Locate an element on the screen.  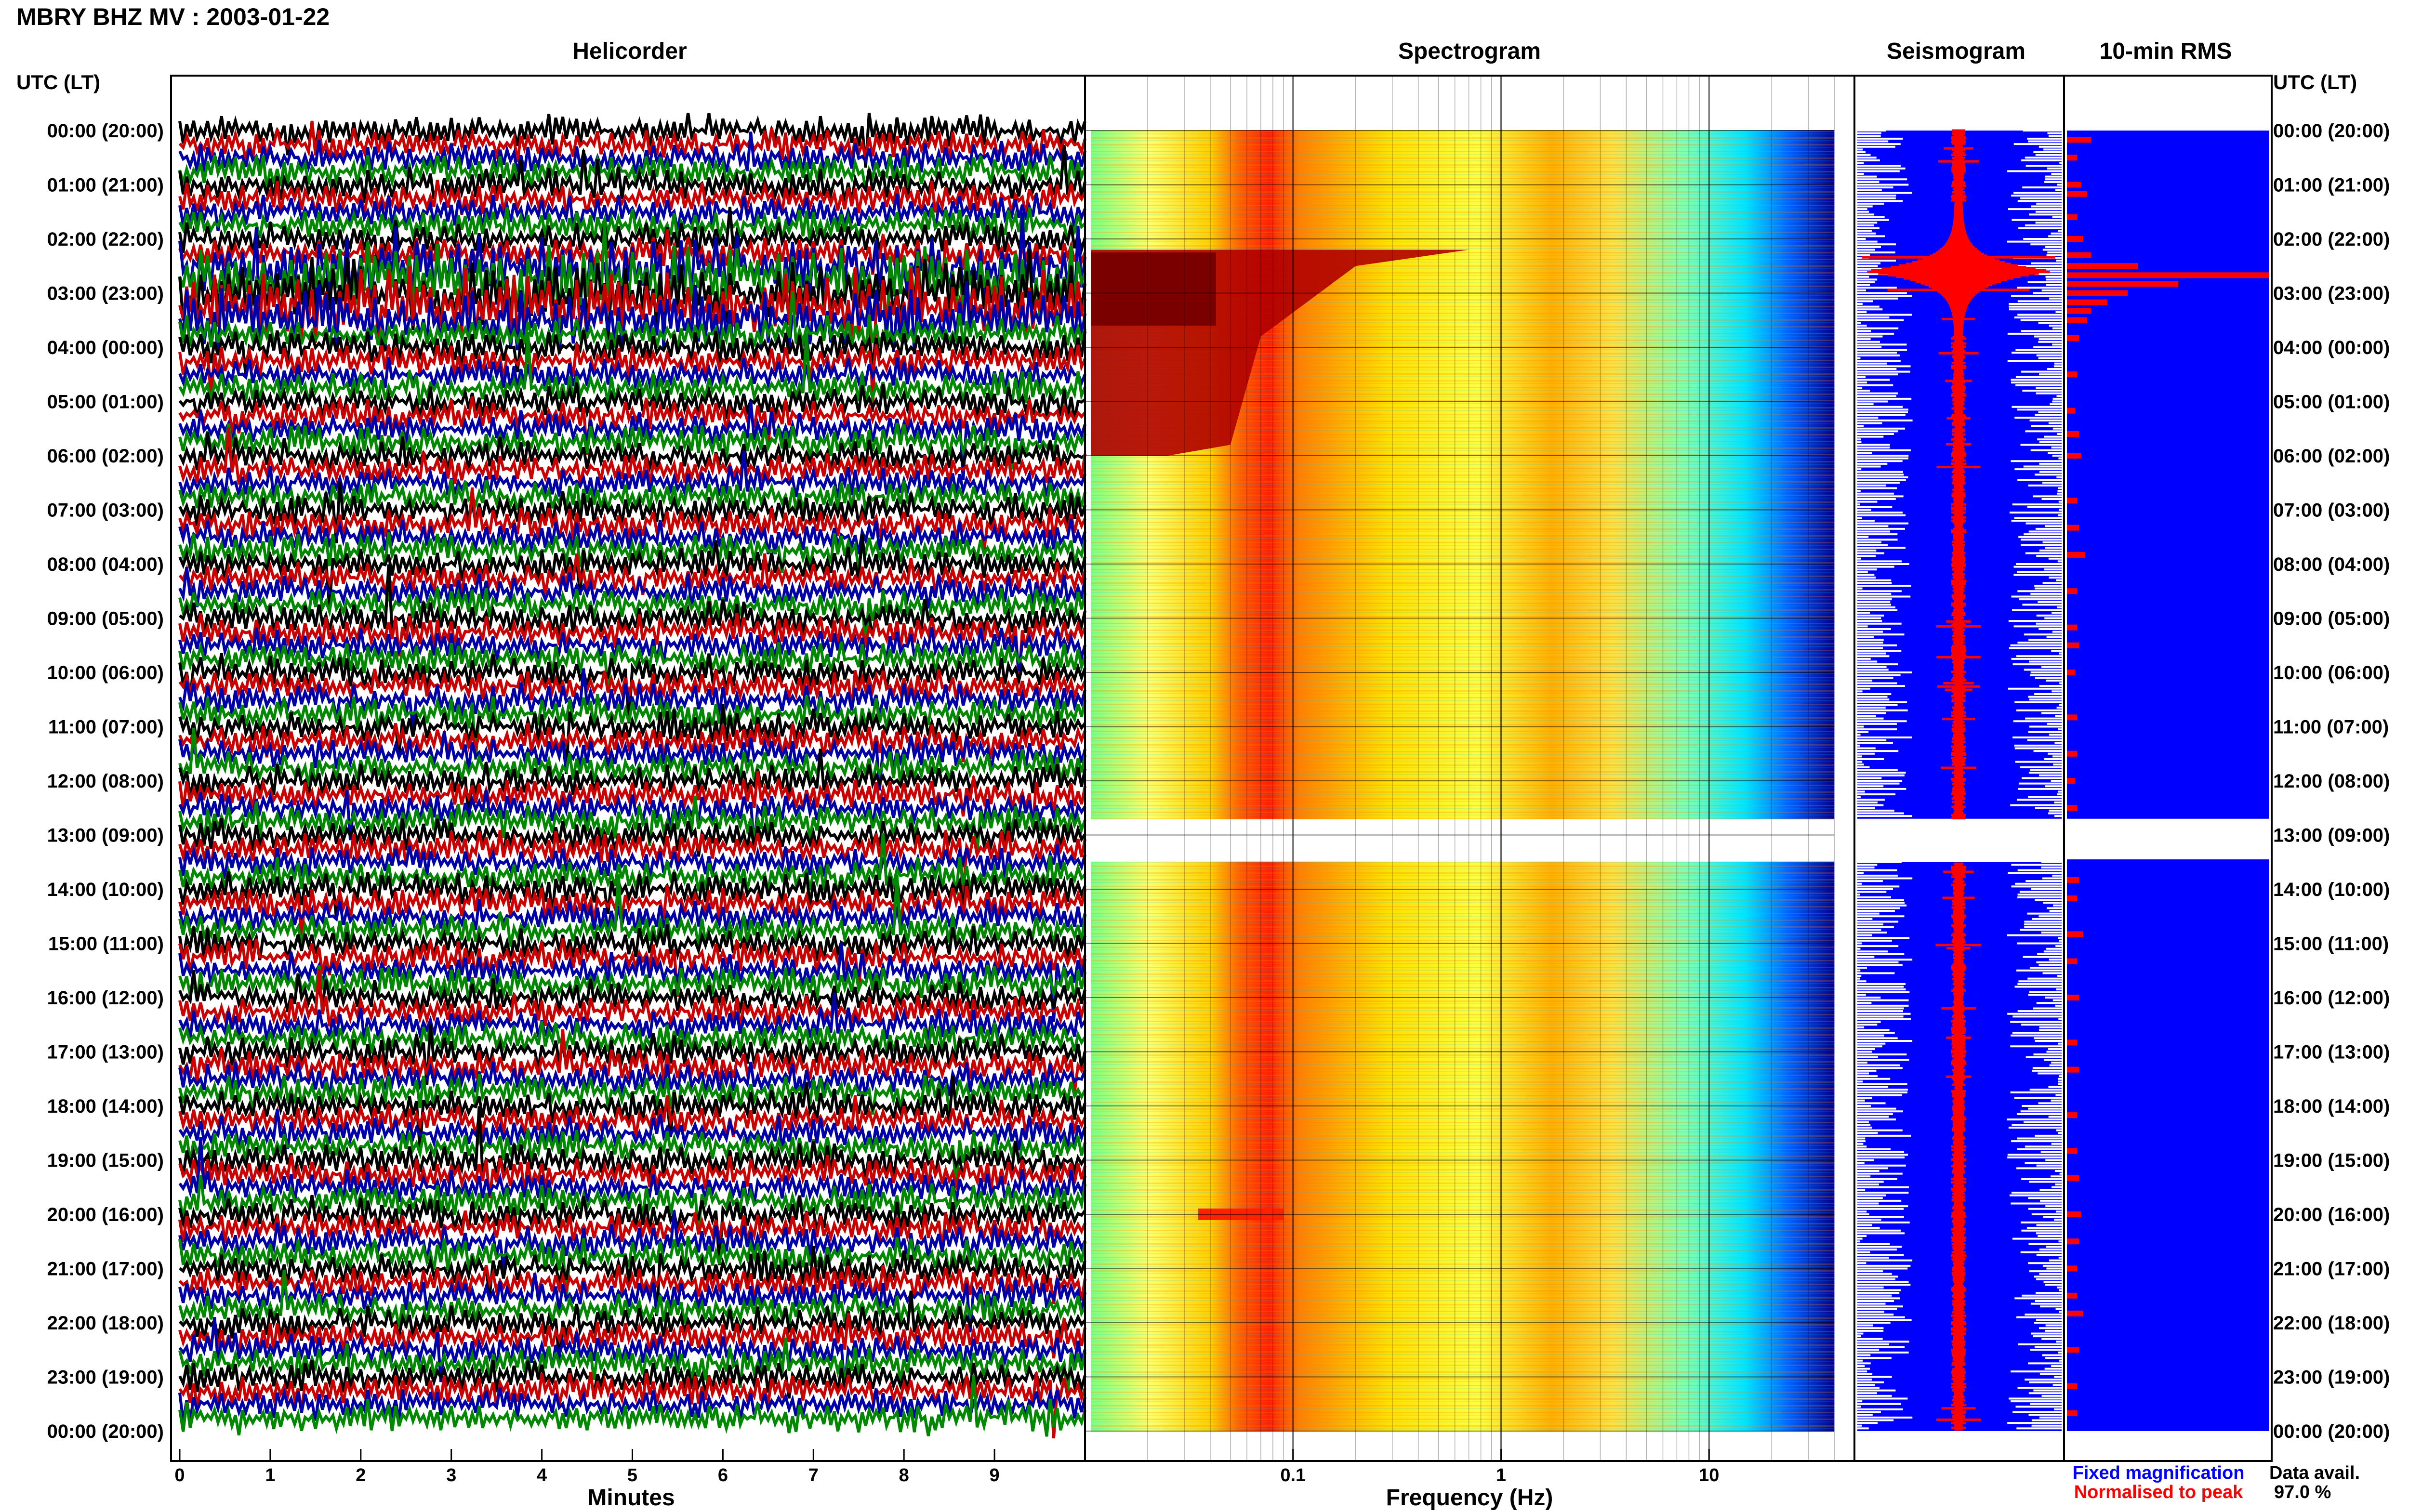
rms-frame is located at coordinates (2168, 768).